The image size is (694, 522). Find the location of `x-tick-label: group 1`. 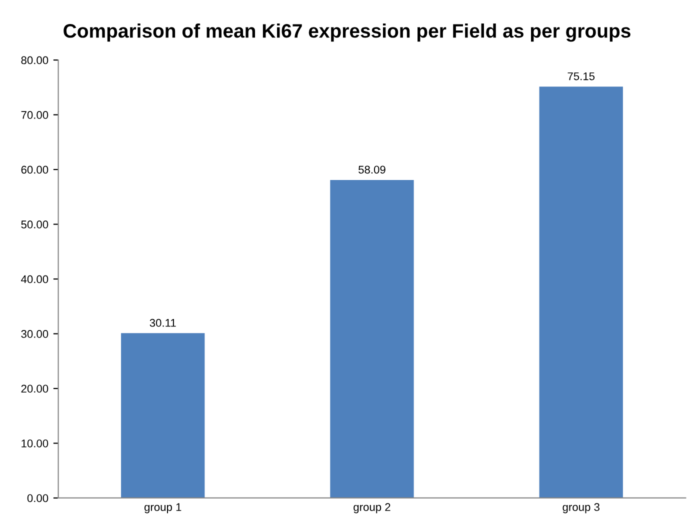

x-tick-label: group 1 is located at coordinates (163, 508).